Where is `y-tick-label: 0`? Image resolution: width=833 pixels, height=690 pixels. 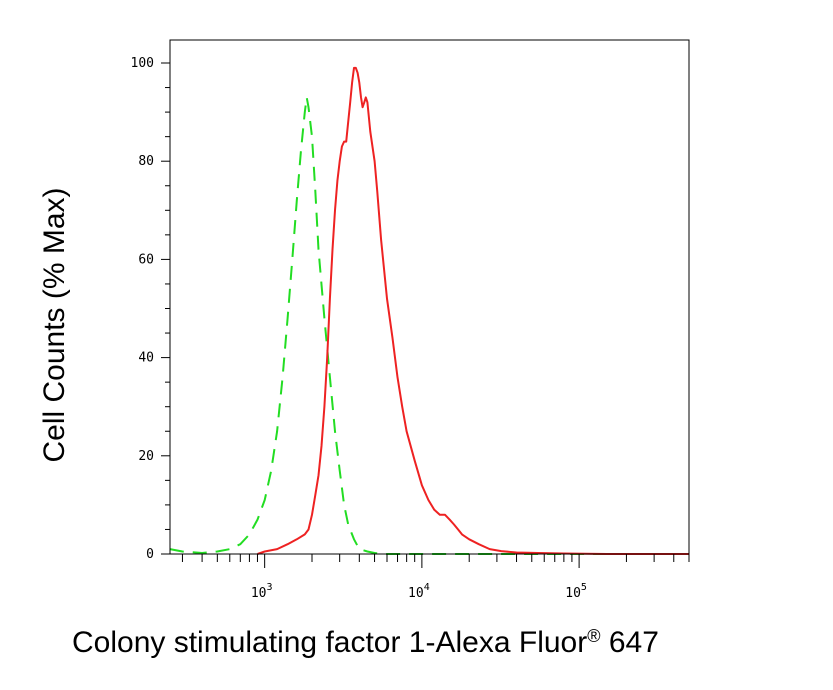
y-tick-label: 0 is located at coordinates (150, 554).